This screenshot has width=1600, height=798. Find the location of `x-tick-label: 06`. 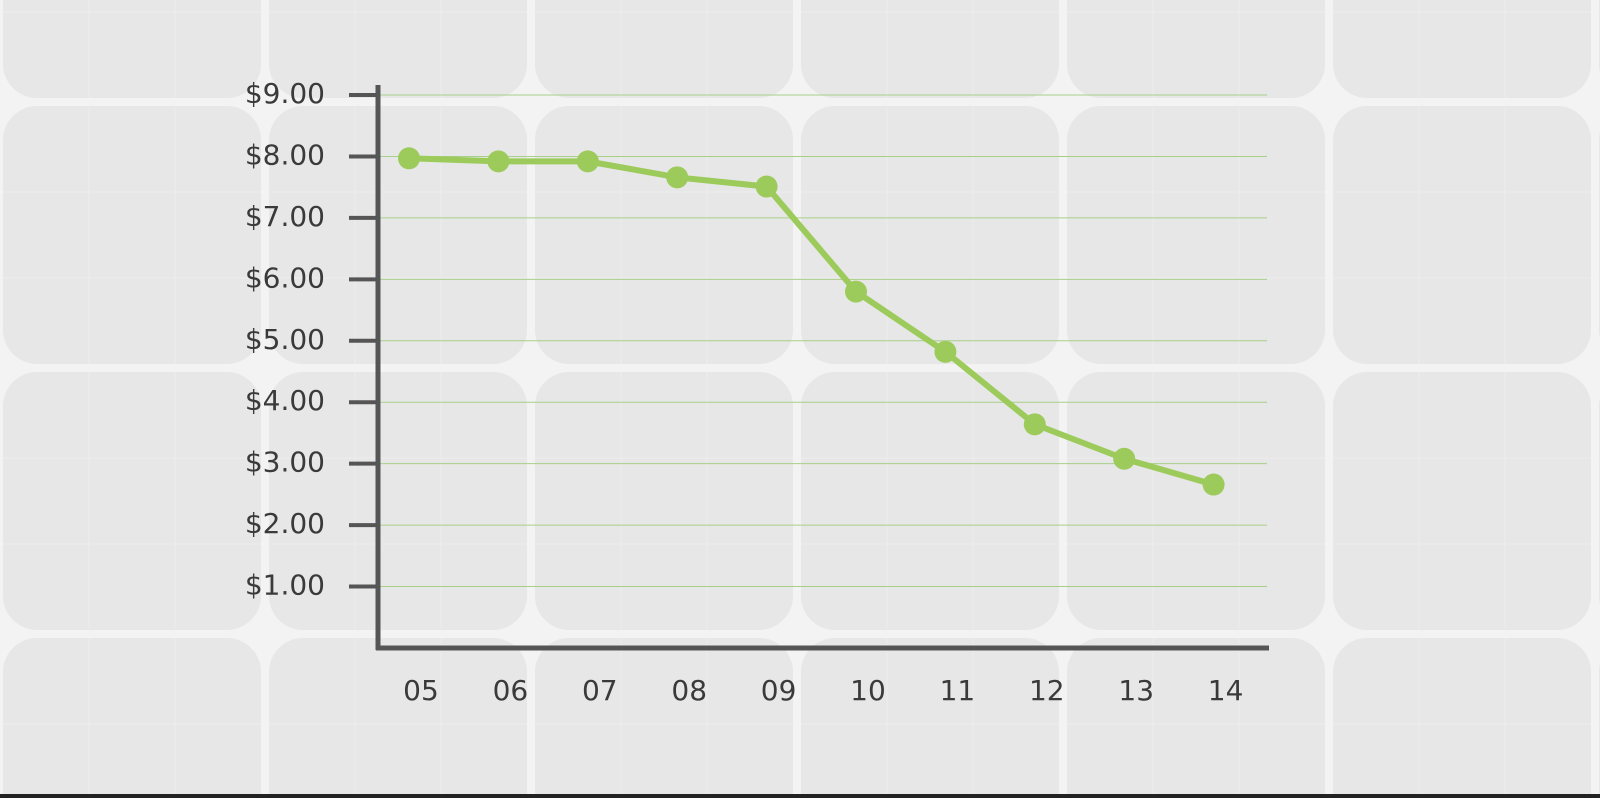

x-tick-label: 06 is located at coordinates (511, 690).